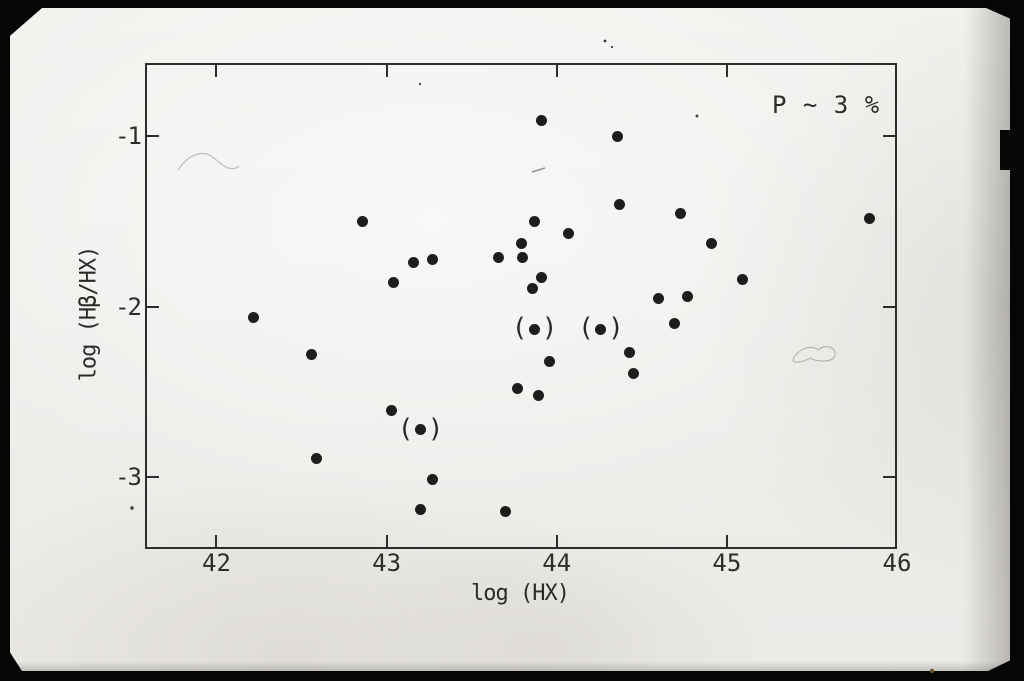 The width and height of the screenshot is (1024, 681). Describe the element at coordinates (216, 563) in the screenshot. I see `x-tick-label: 42` at that location.